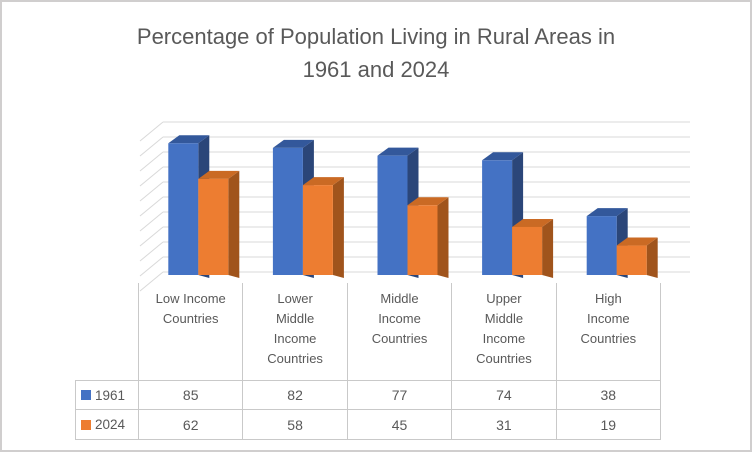 This screenshot has height=452, width=752. What do you see at coordinates (443, 237) in the screenshot?
I see `bar-2024-cat2-side` at bounding box center [443, 237].